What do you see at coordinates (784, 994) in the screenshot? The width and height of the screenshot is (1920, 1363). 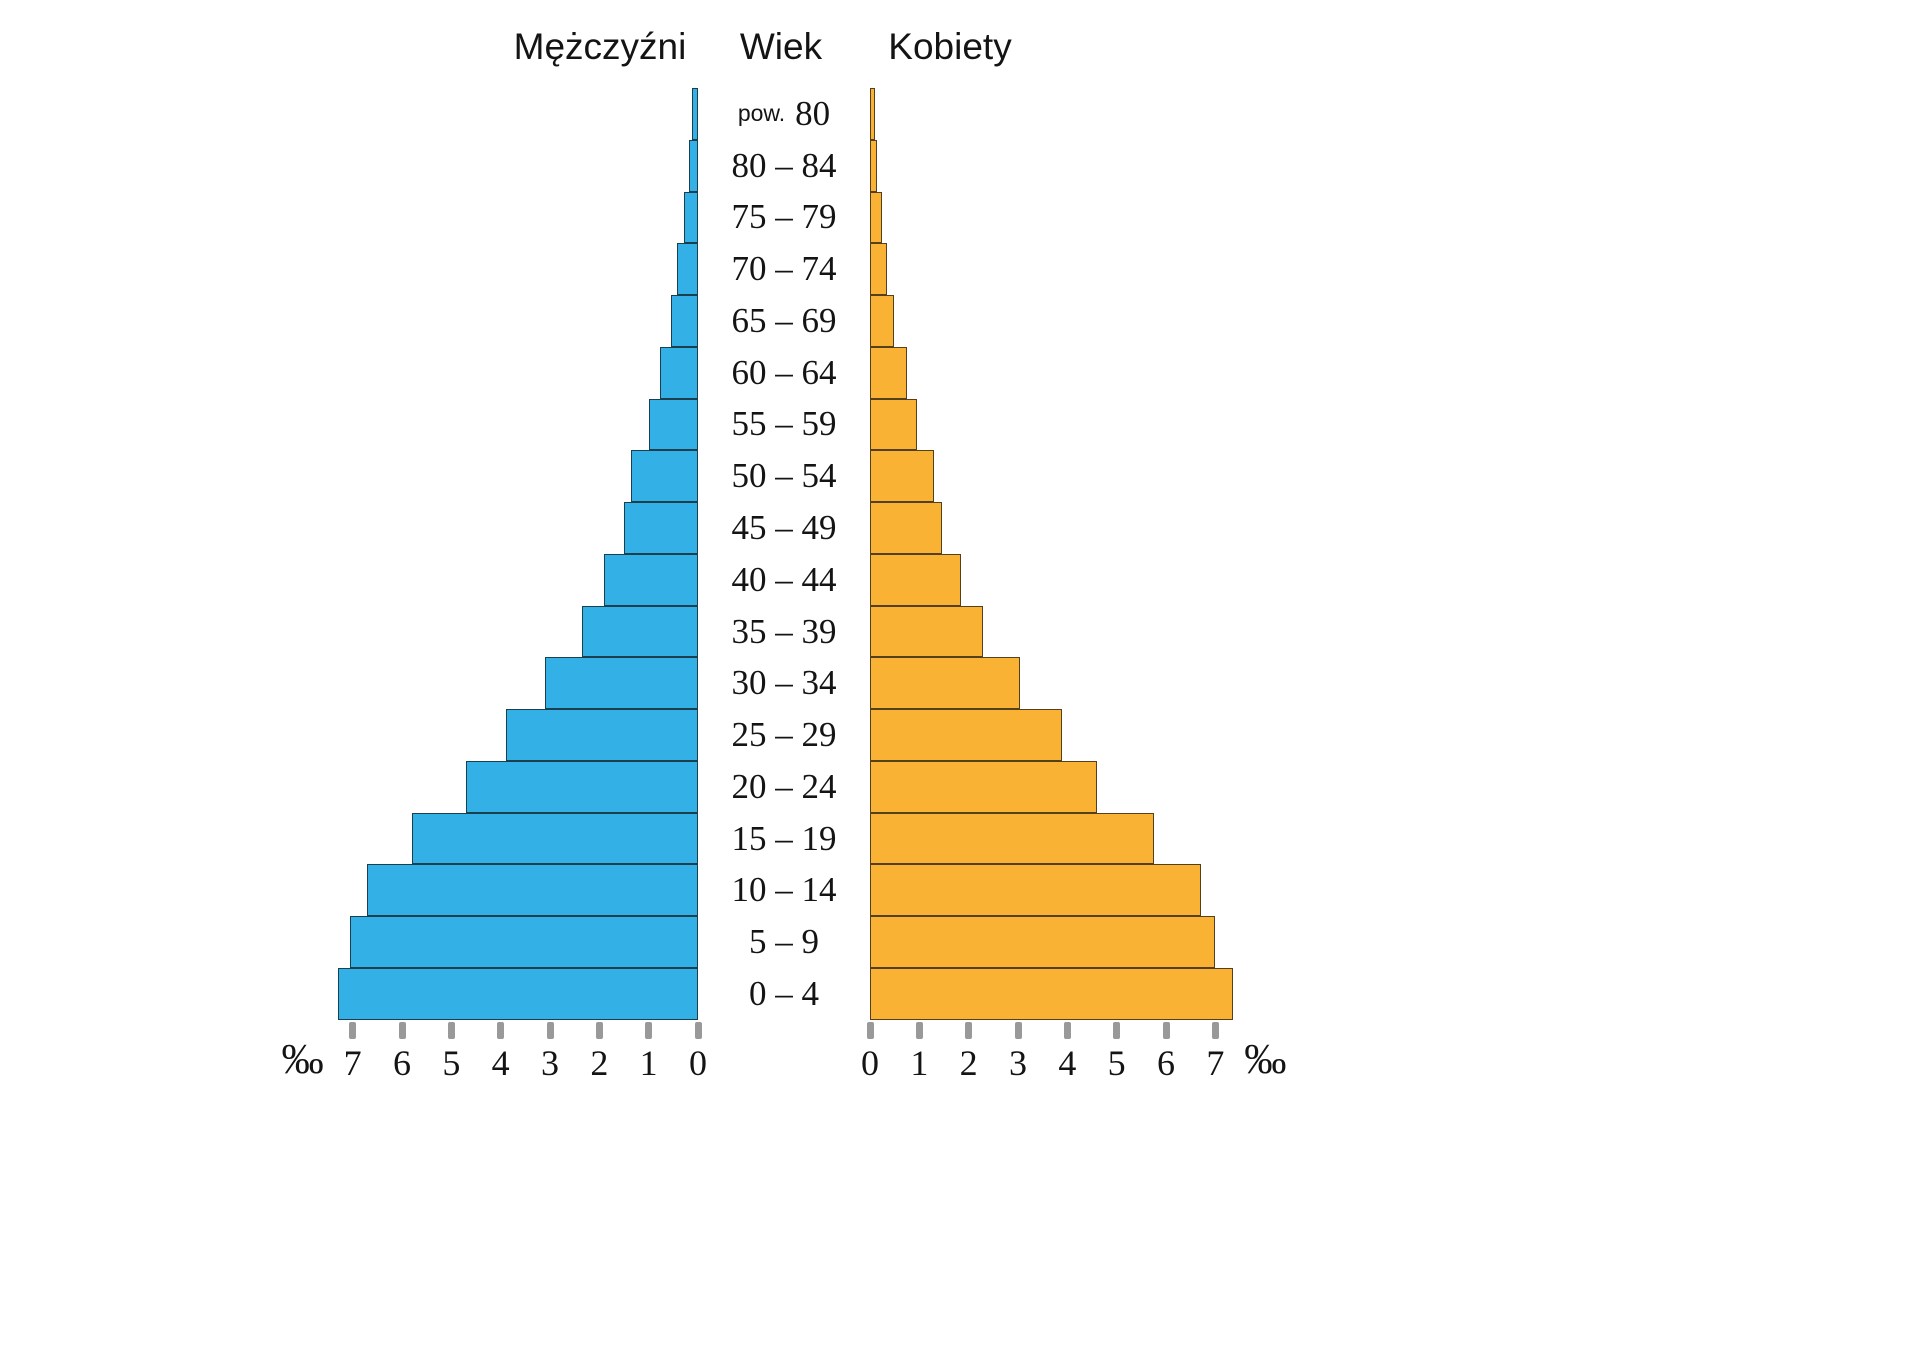 I see `pyramid-row: 0 – 4` at bounding box center [784, 994].